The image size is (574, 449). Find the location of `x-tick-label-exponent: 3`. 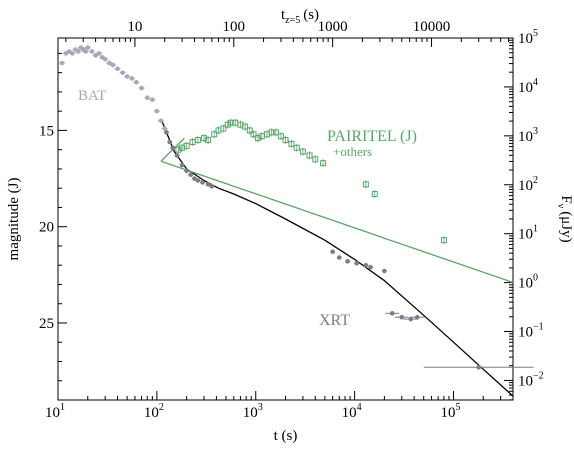

x-tick-label-exponent: 3 is located at coordinates (260, 407).